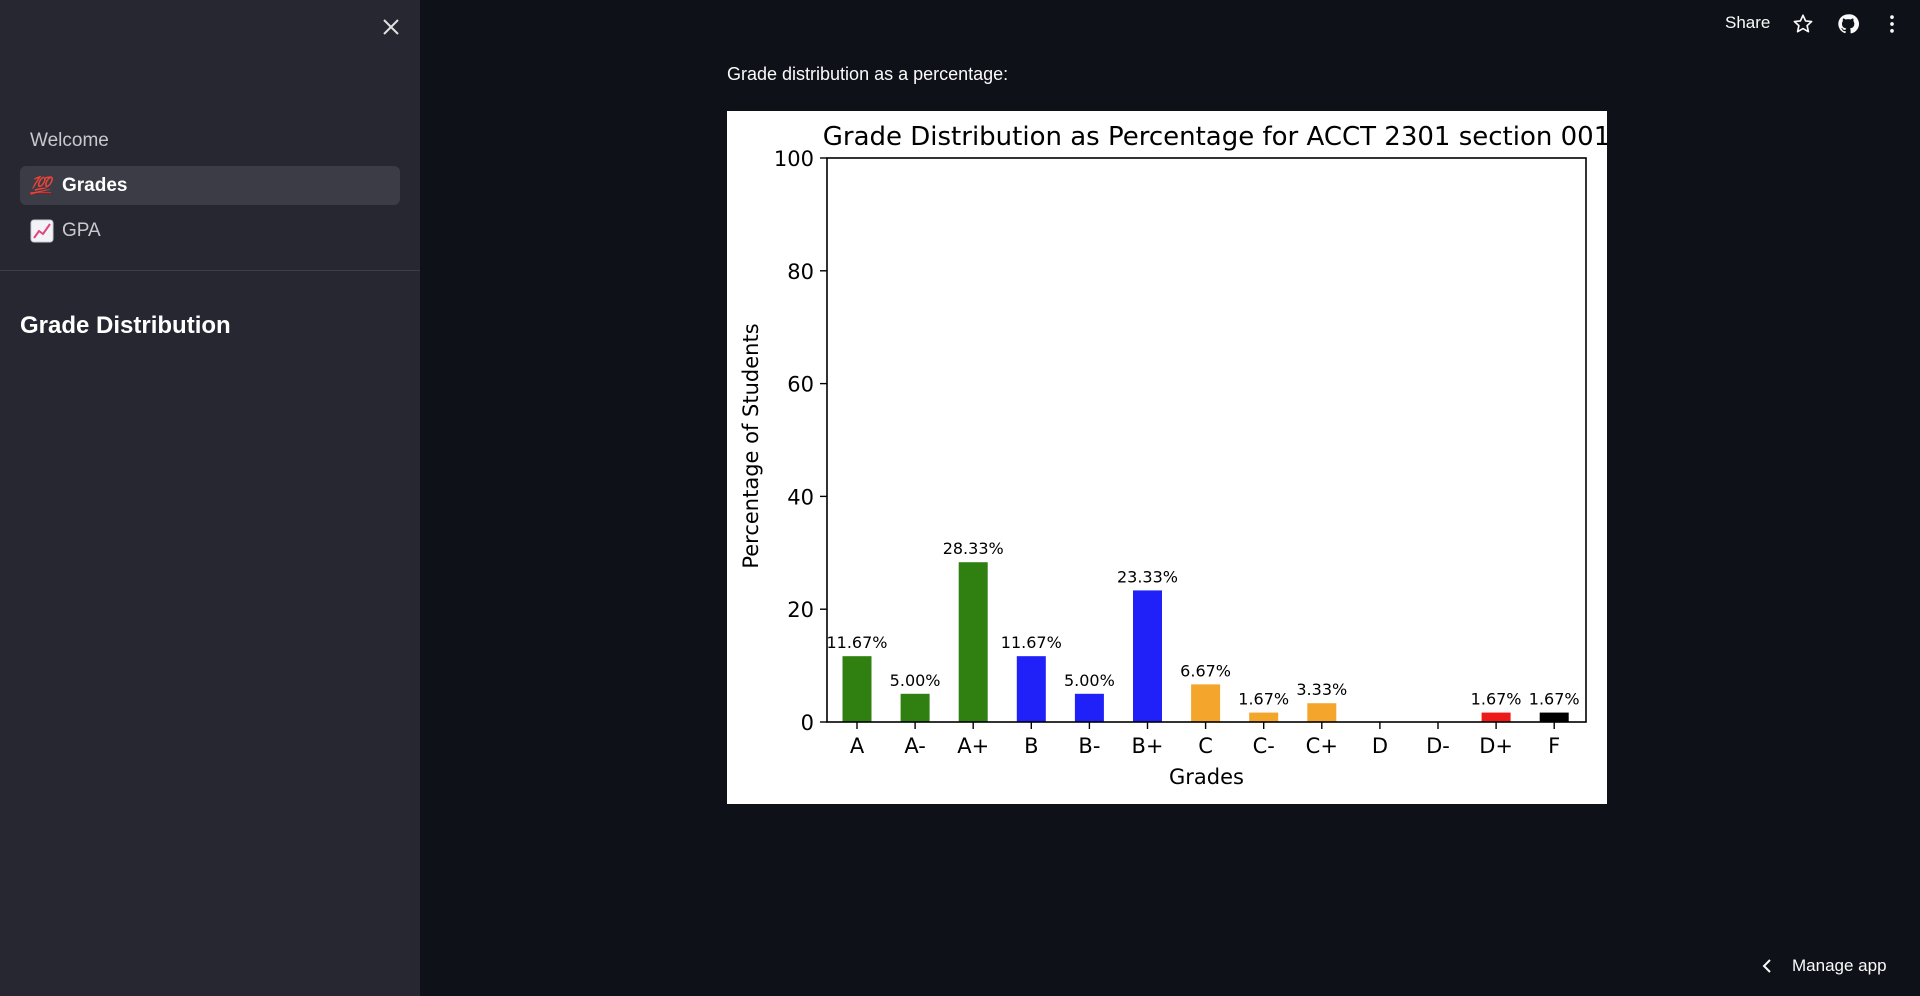 The width and height of the screenshot is (1920, 996). I want to click on x-tick-label: C+, so click(1322, 746).